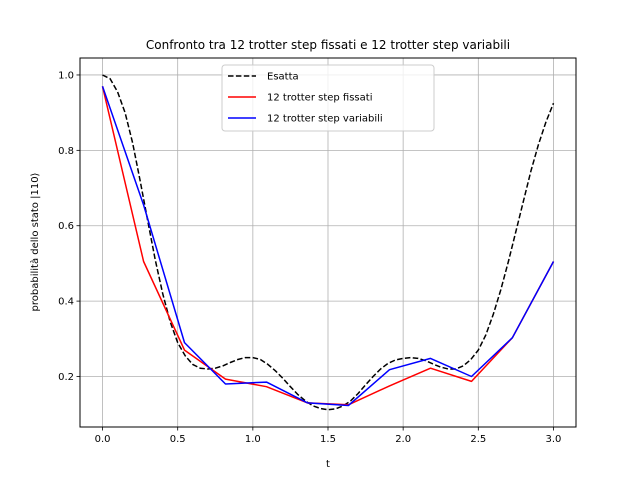 Image resolution: width=640 pixels, height=480 pixels. I want to click on legend-box, so click(328, 98).